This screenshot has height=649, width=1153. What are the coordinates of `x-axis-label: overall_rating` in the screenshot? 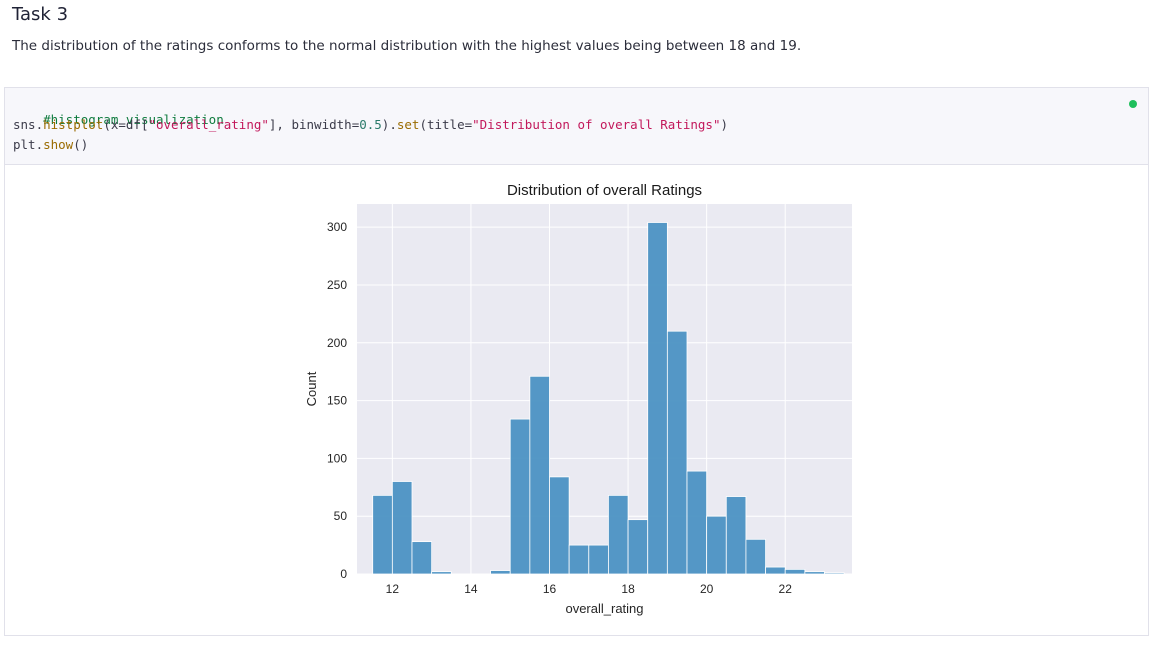 It's located at (604, 608).